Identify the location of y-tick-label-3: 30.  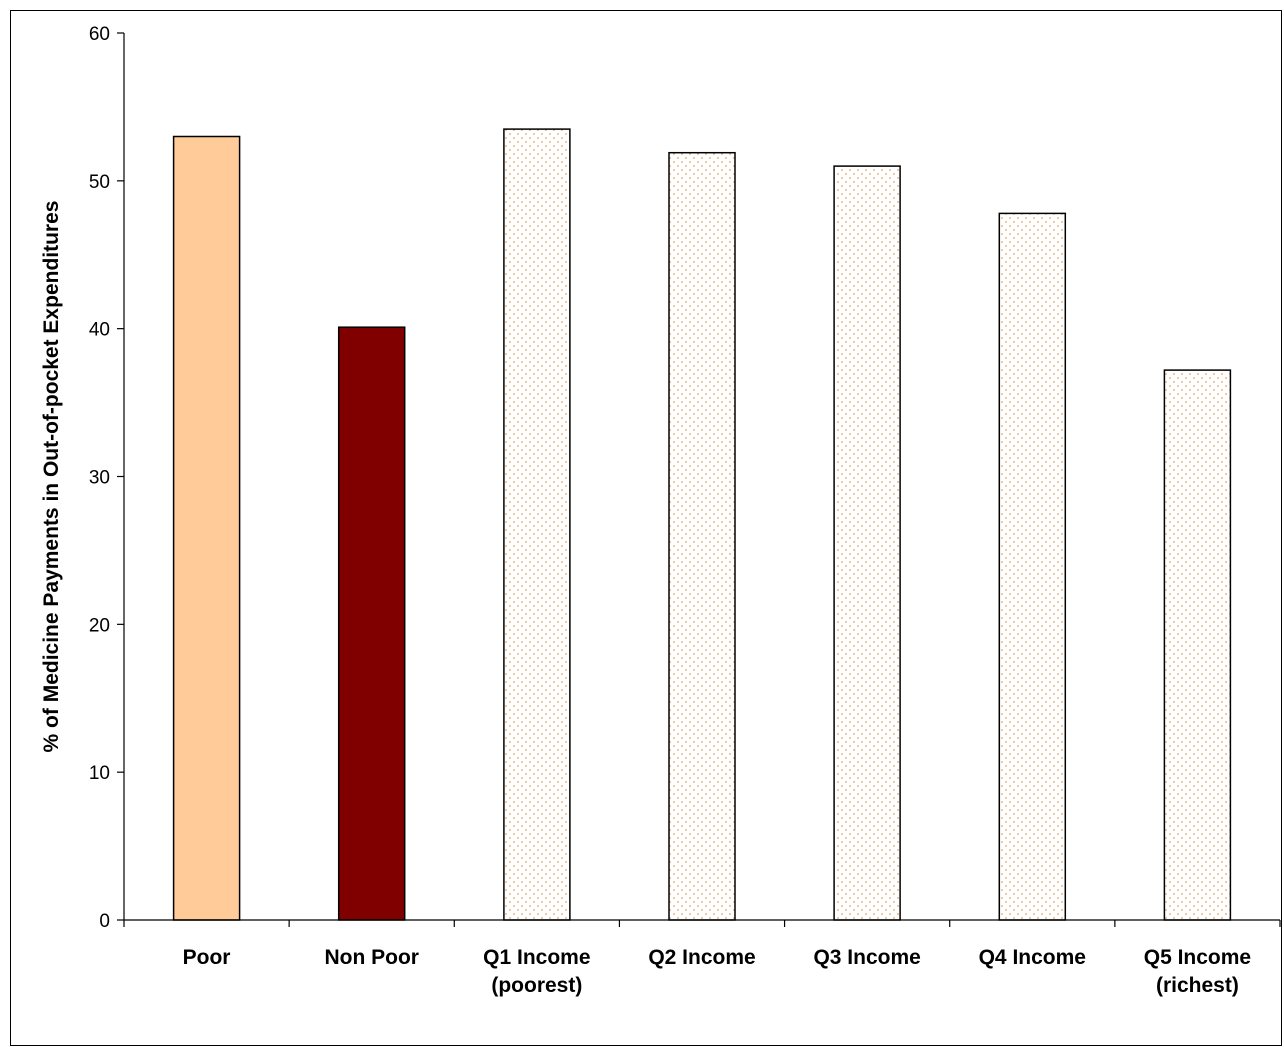
(99, 478).